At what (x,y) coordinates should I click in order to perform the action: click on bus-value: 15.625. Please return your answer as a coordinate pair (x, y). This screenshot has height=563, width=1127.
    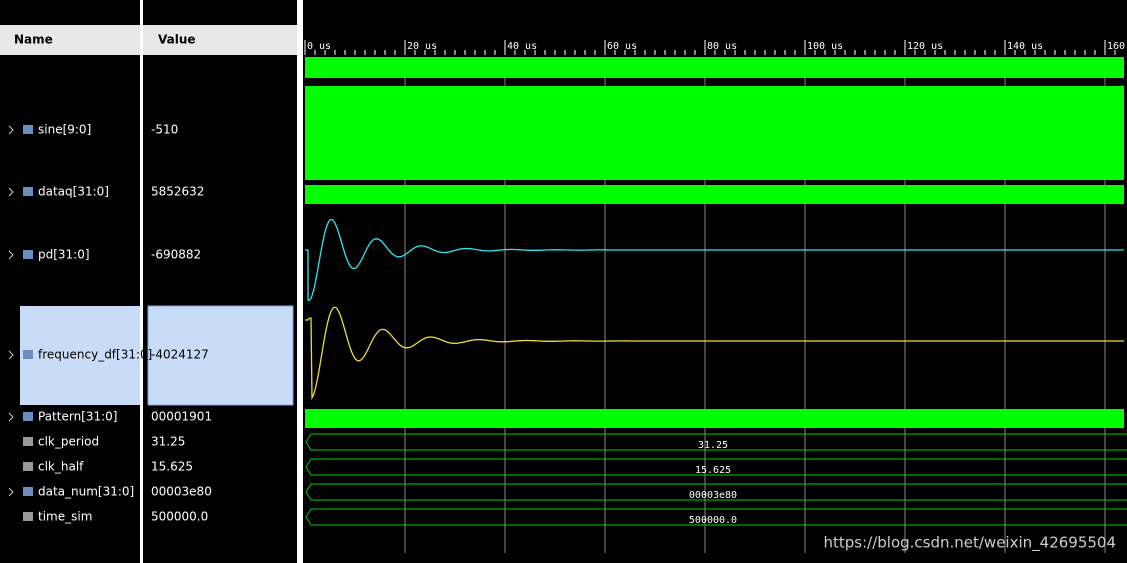
    Looking at the image, I should click on (713, 470).